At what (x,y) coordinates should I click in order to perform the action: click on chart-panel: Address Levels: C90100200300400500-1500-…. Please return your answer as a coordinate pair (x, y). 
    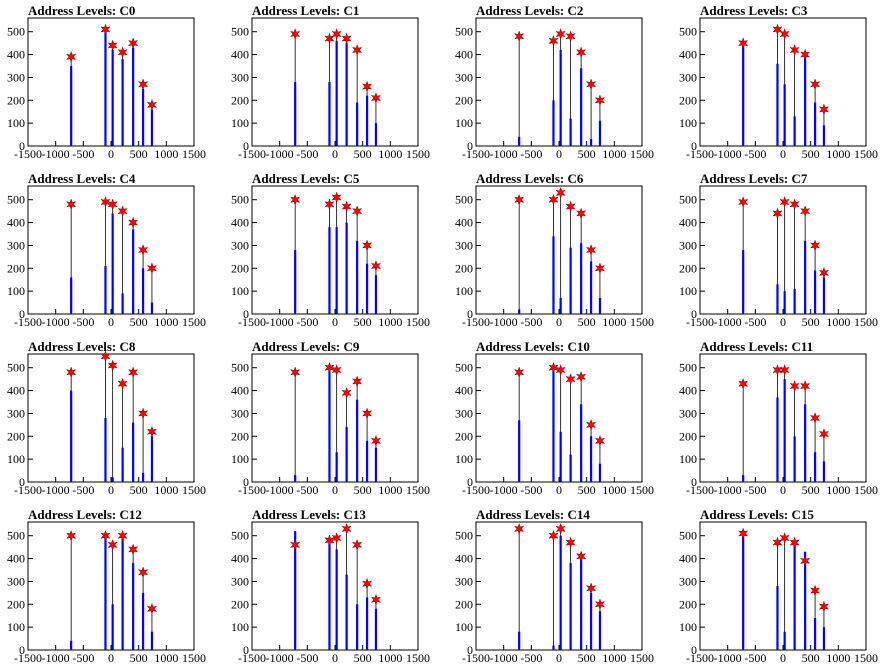
    Looking at the image, I should click on (330, 418).